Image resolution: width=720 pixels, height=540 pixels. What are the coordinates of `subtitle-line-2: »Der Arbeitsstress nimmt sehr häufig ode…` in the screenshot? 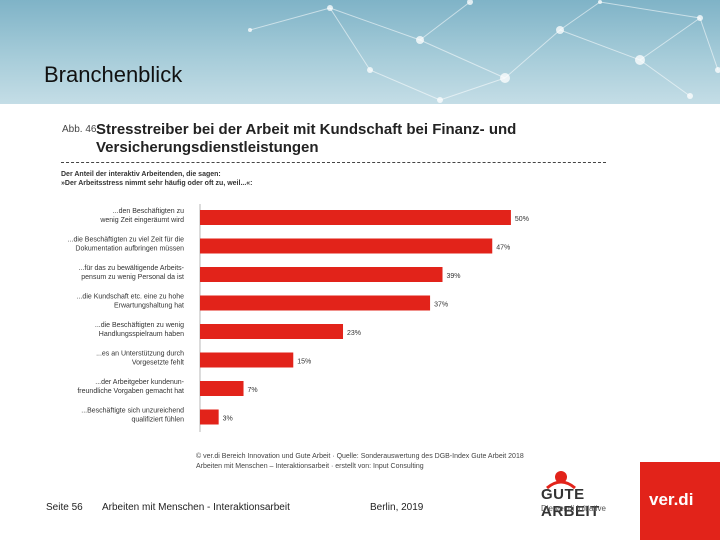 It's located at (157, 183).